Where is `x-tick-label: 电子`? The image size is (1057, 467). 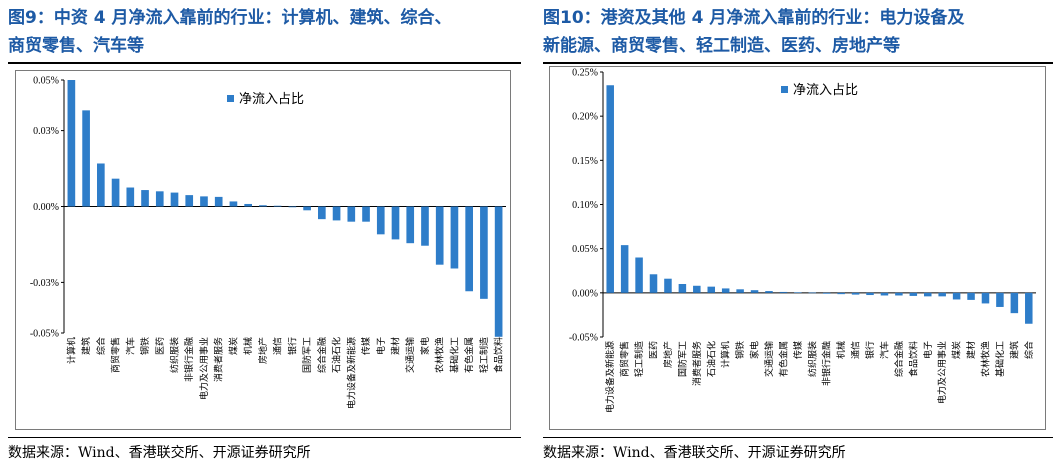
x-tick-label: 电子 is located at coordinates (928, 350).